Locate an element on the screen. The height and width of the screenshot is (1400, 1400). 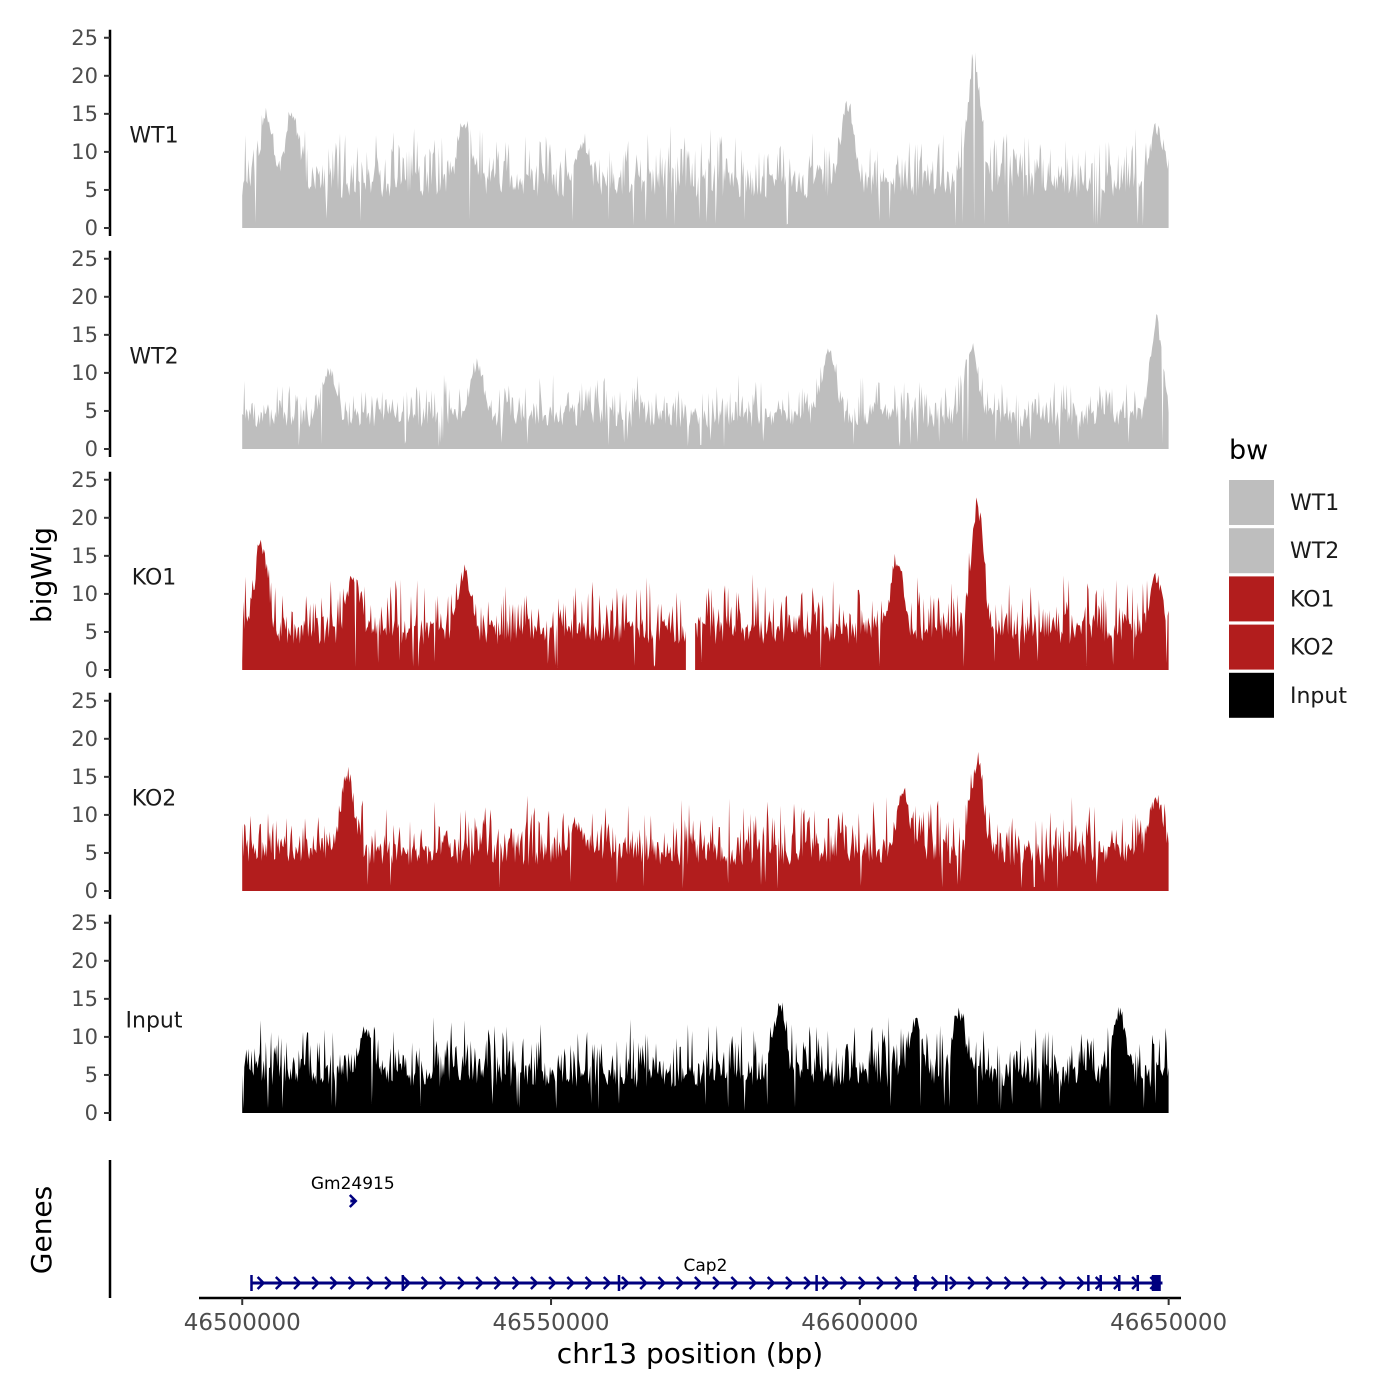
gene-cap2: Cap2 is located at coordinates (706, 1273).